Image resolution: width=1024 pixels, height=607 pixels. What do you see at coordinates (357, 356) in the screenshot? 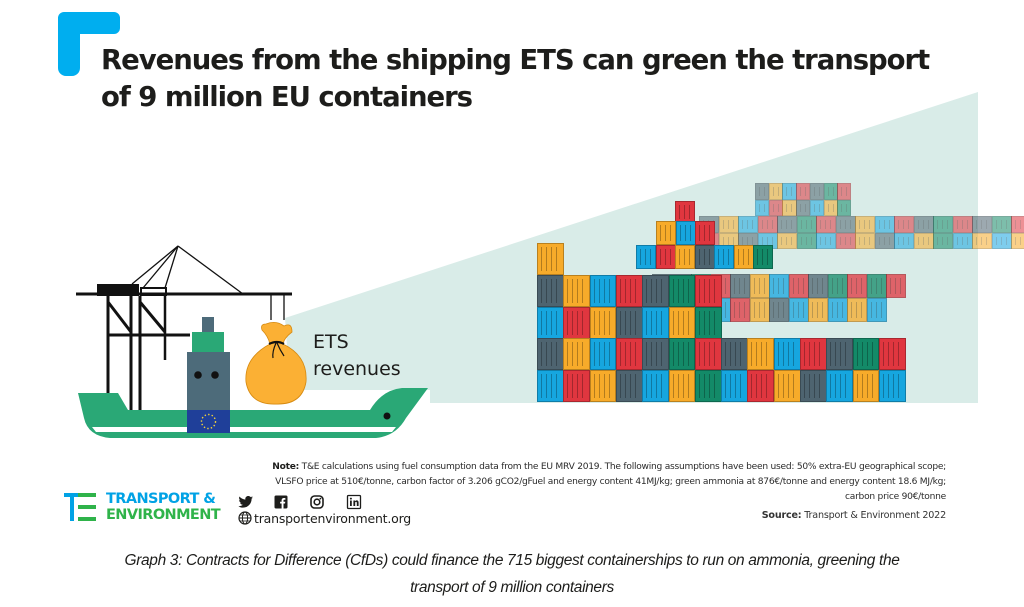
I see `ets-revenues-label: ETS revenues` at bounding box center [357, 356].